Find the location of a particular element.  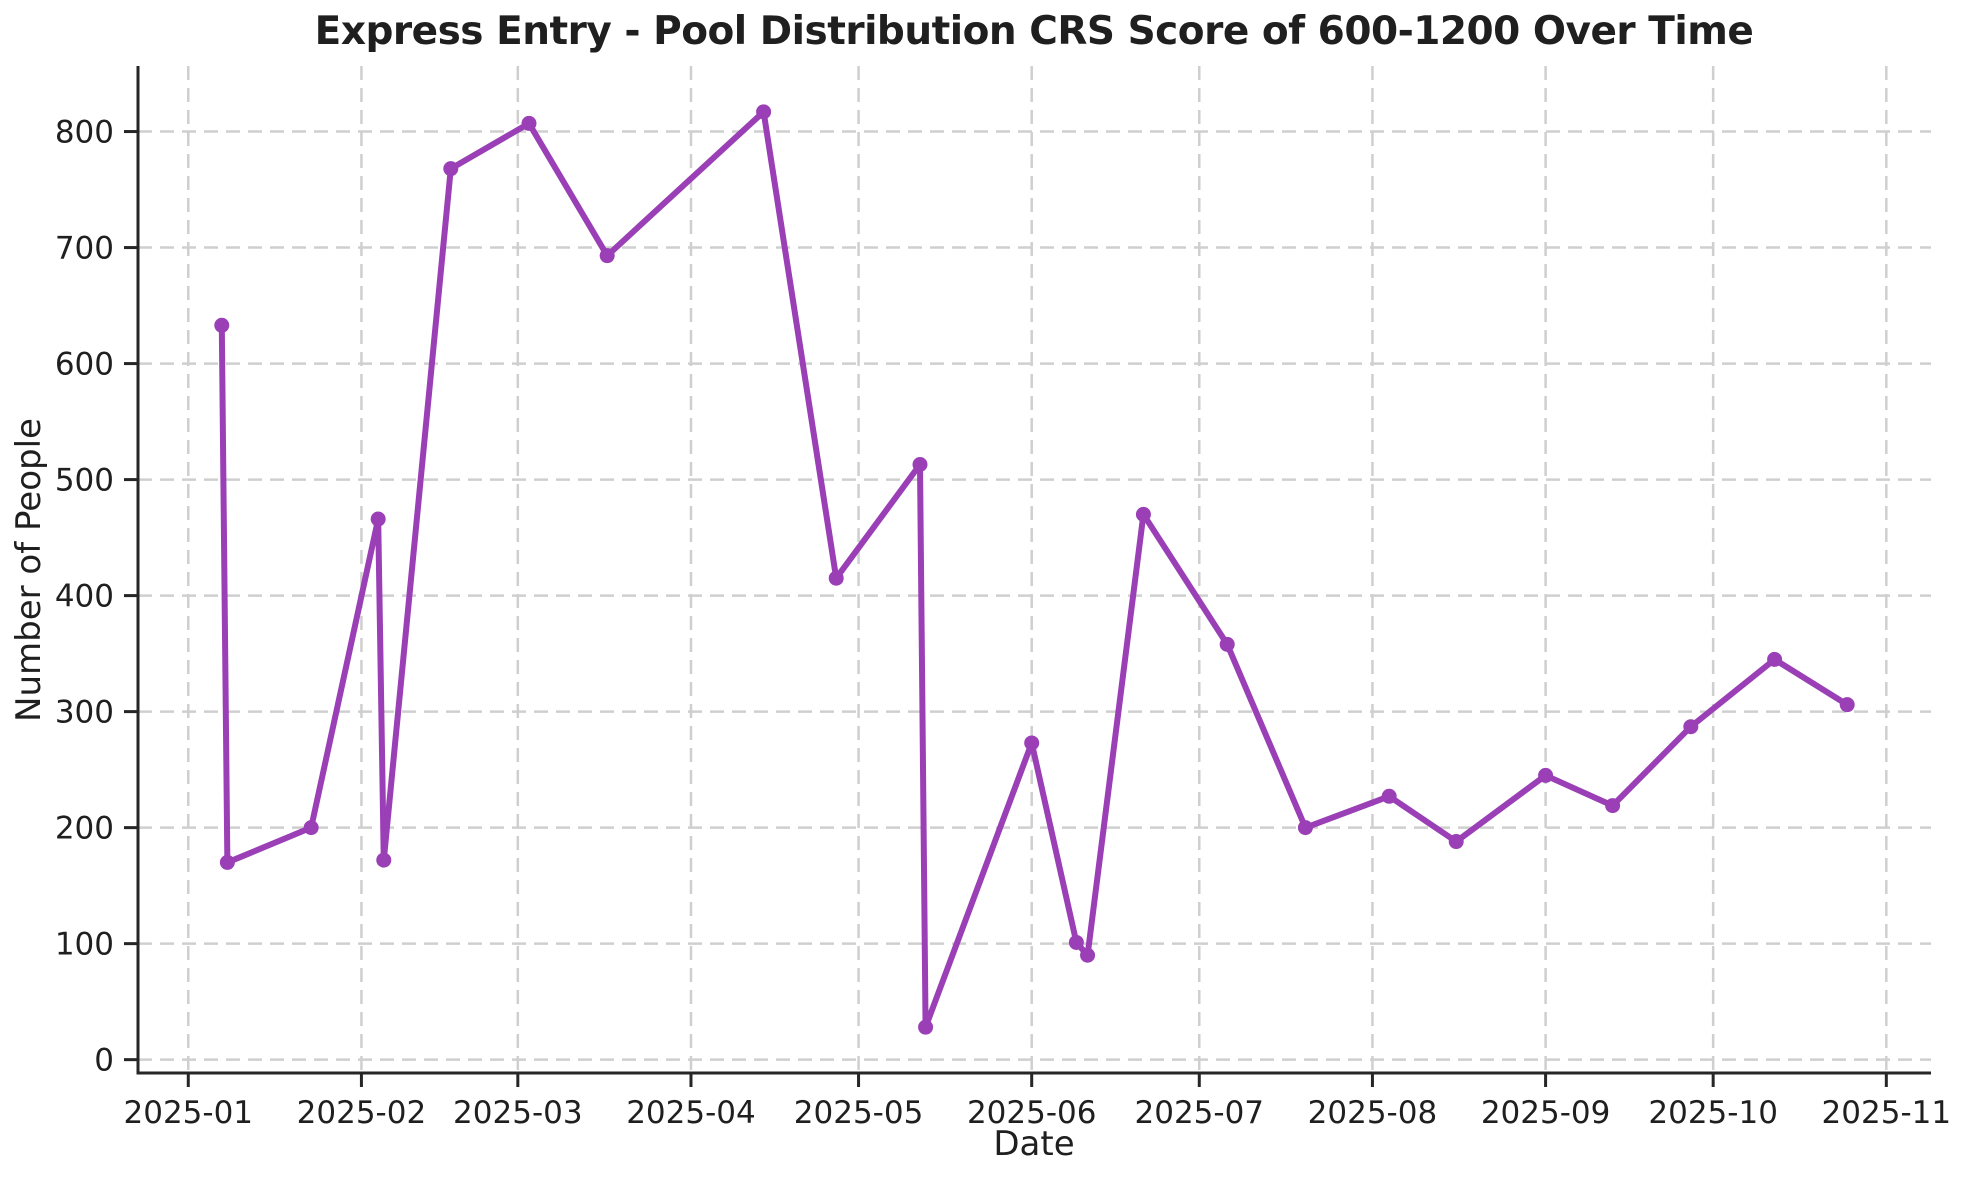

x-tick-label: 2025-07 is located at coordinates (1200, 1113).